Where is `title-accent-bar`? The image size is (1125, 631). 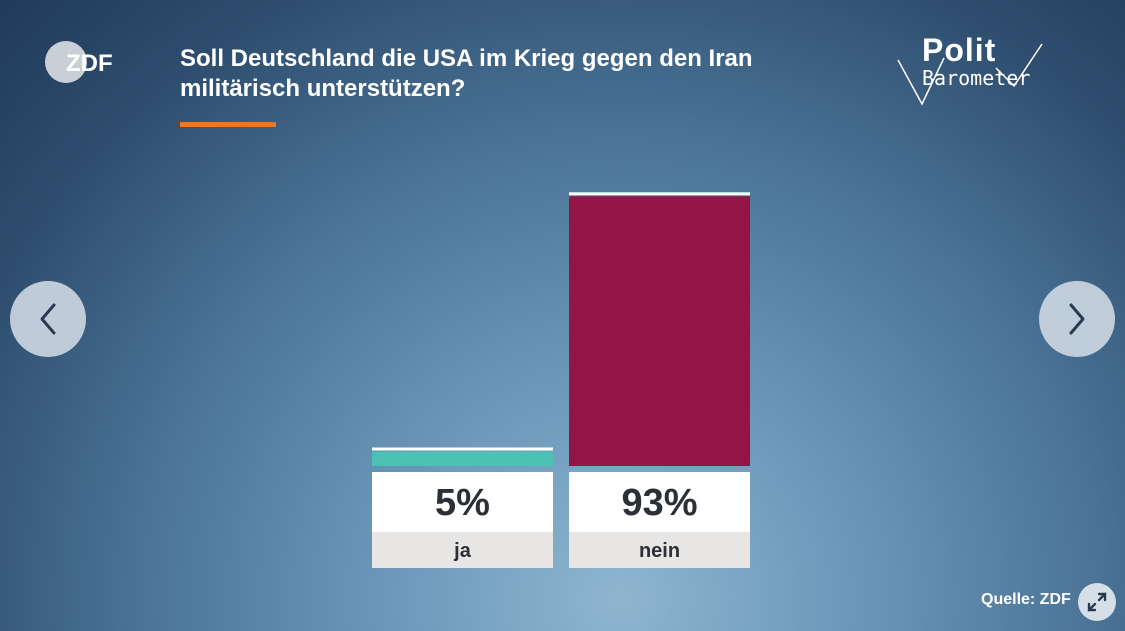 title-accent-bar is located at coordinates (228, 124).